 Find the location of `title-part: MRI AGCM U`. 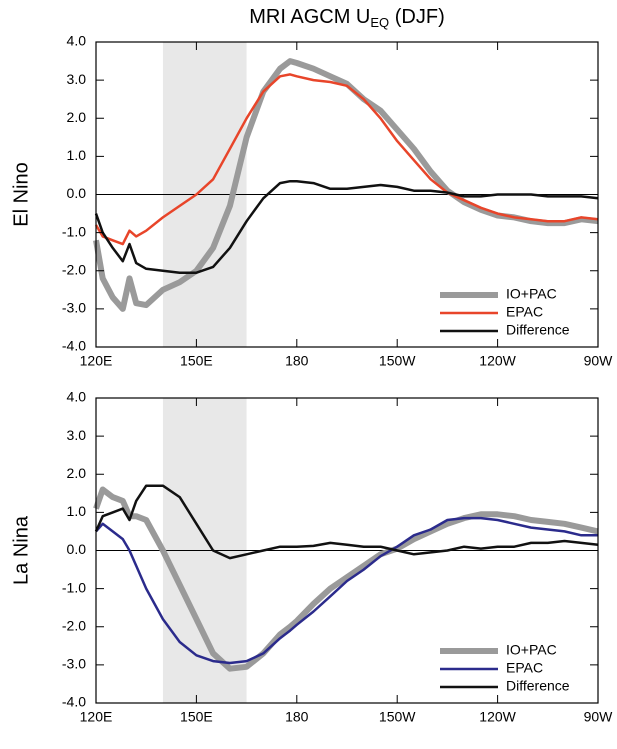

title-part: MRI AGCM U is located at coordinates (309, 17).